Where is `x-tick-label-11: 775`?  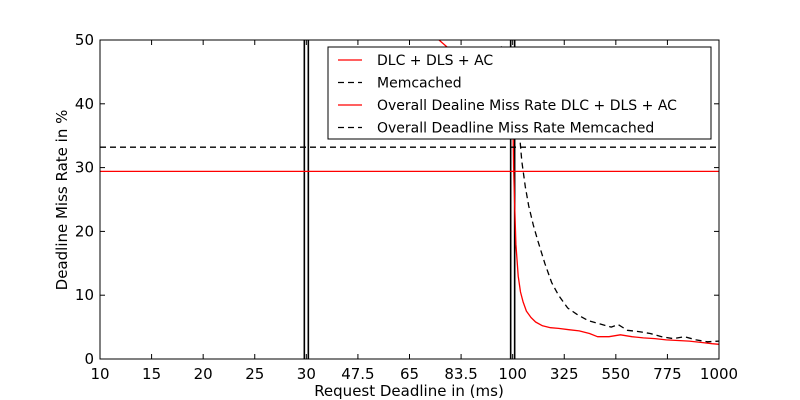 x-tick-label-11: 775 is located at coordinates (667, 374).